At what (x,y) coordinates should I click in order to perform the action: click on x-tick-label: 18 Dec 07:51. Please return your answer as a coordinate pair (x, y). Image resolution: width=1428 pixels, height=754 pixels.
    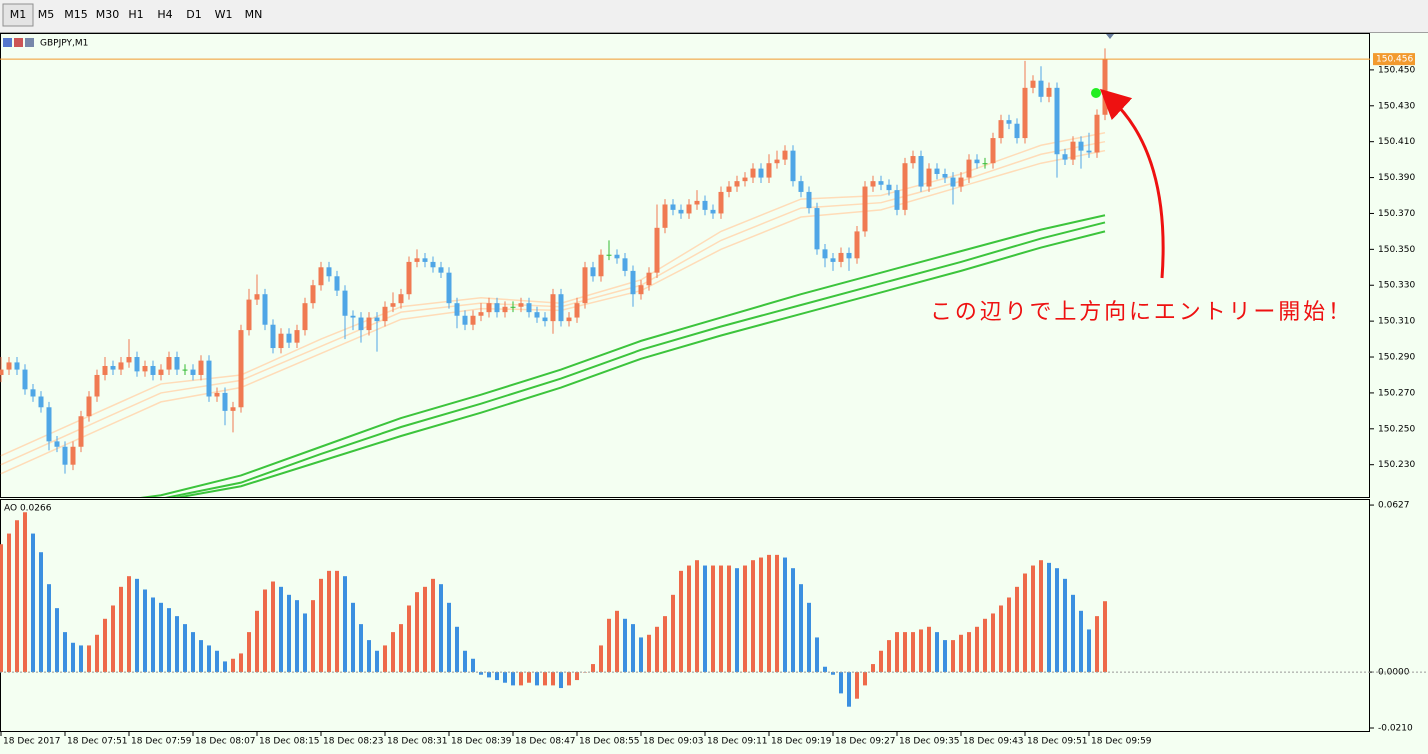
    Looking at the image, I should click on (97, 742).